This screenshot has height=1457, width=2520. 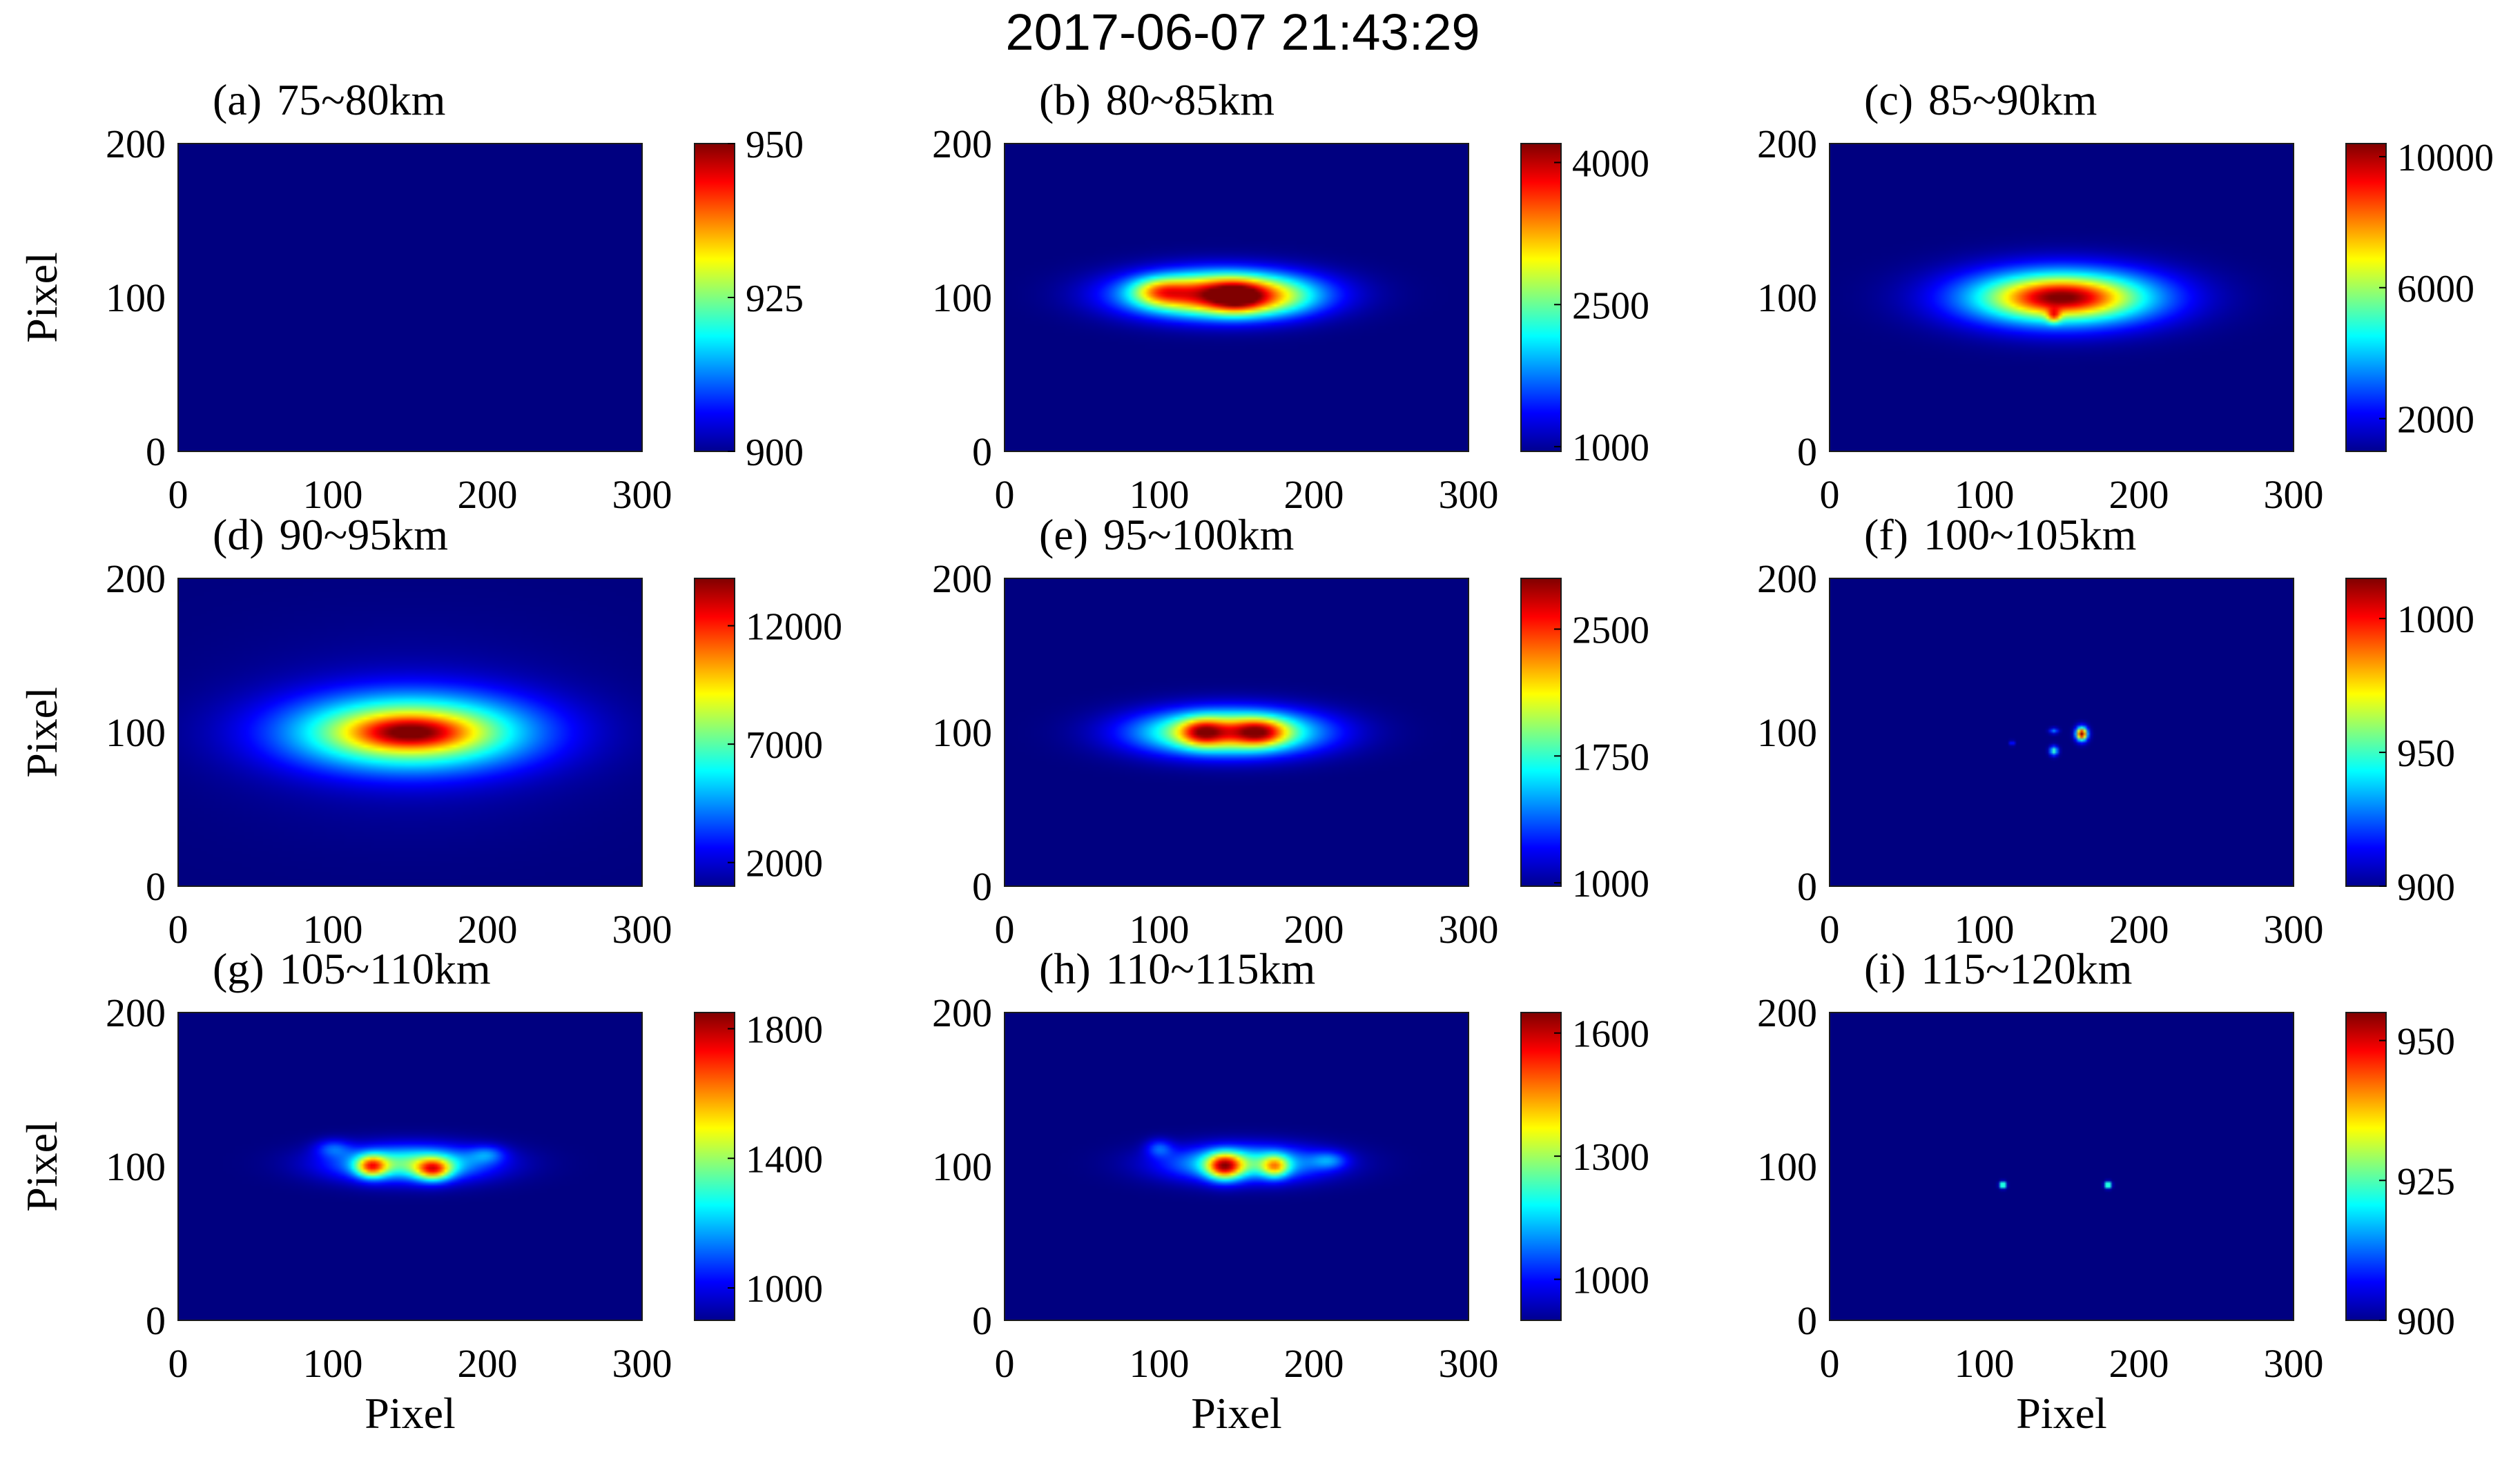 What do you see at coordinates (1610, 163) in the screenshot?
I see `colorbar-tick-label: 4000` at bounding box center [1610, 163].